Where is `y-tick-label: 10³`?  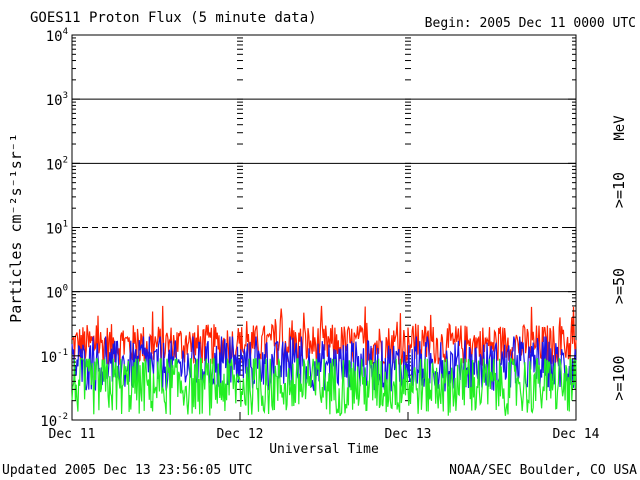
y-tick-label: 10³ is located at coordinates (57, 100).